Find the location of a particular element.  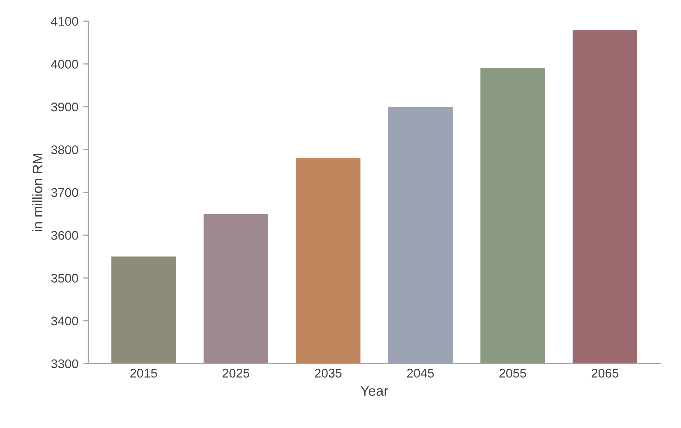

y-tick-label: 4100 is located at coordinates (64, 21).